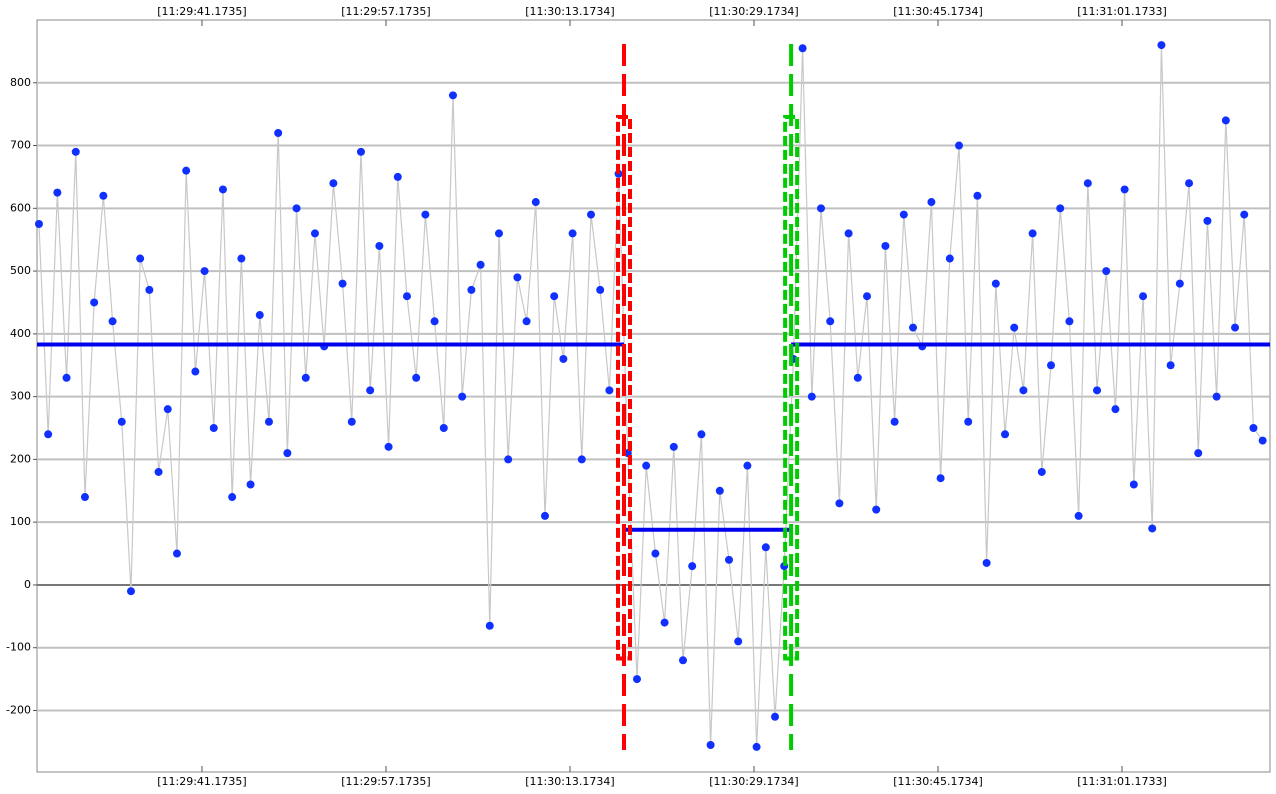 The width and height of the screenshot is (1276, 794). What do you see at coordinates (18, 709) in the screenshot?
I see `y-tick-label: -200` at bounding box center [18, 709].